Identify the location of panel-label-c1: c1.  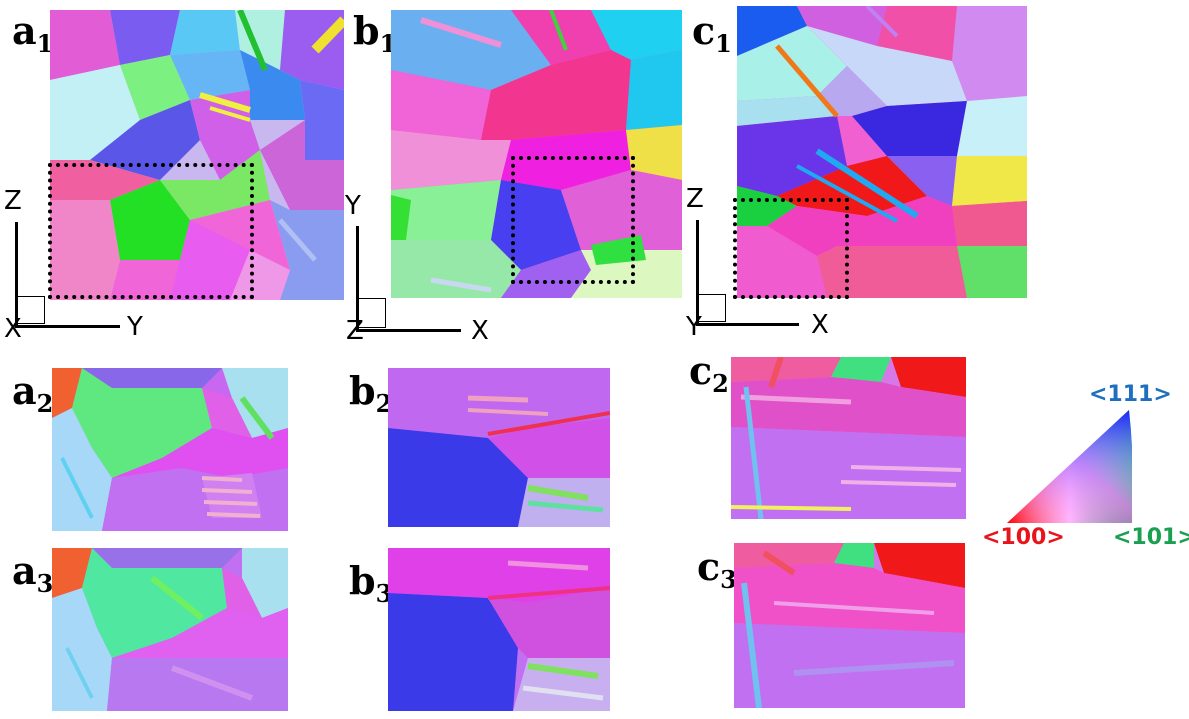
(712, 34).